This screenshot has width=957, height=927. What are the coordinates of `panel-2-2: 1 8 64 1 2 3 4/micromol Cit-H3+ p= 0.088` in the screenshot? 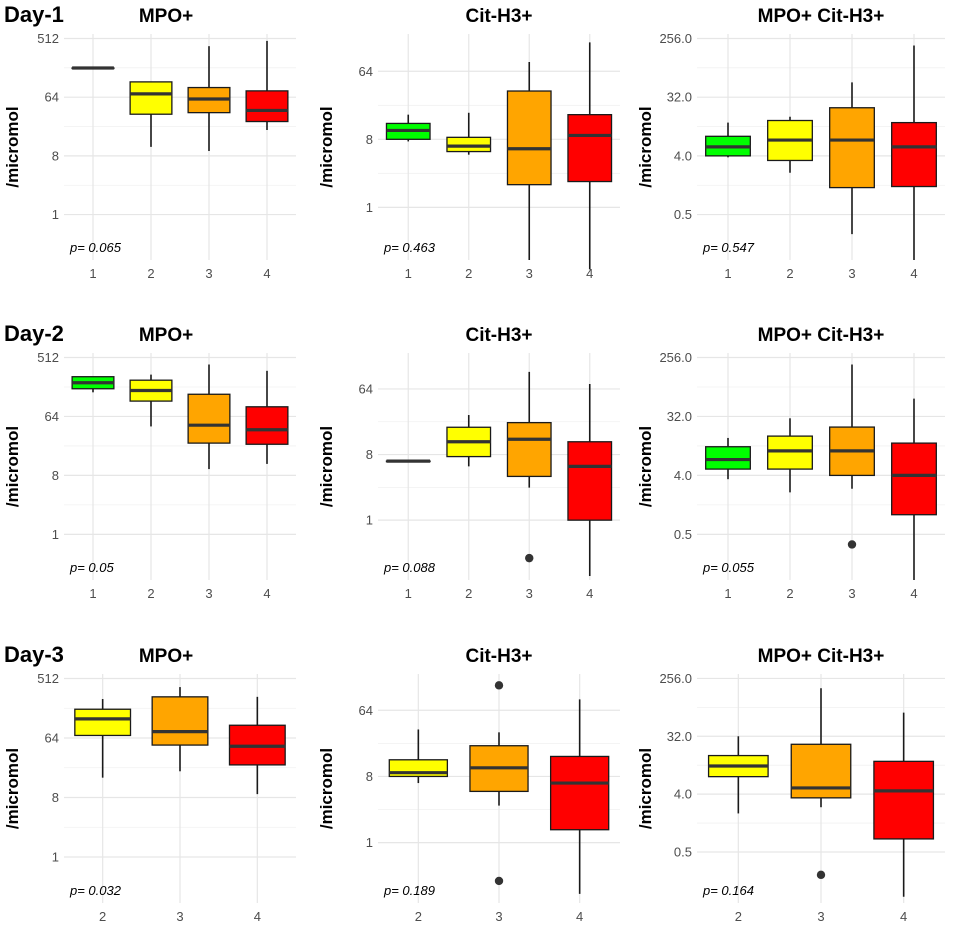 It's located at (468, 463).